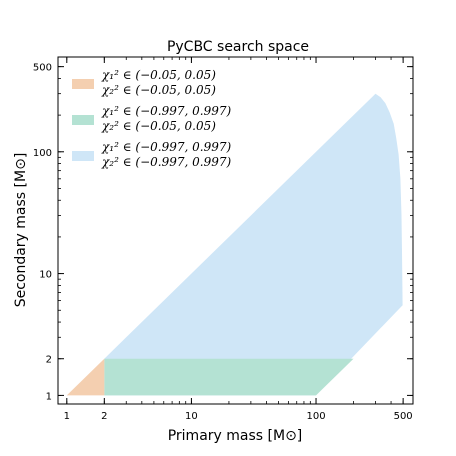 This screenshot has height=456, width=456. What do you see at coordinates (238, 47) in the screenshot?
I see `chart-title: PyCBC search space` at bounding box center [238, 47].